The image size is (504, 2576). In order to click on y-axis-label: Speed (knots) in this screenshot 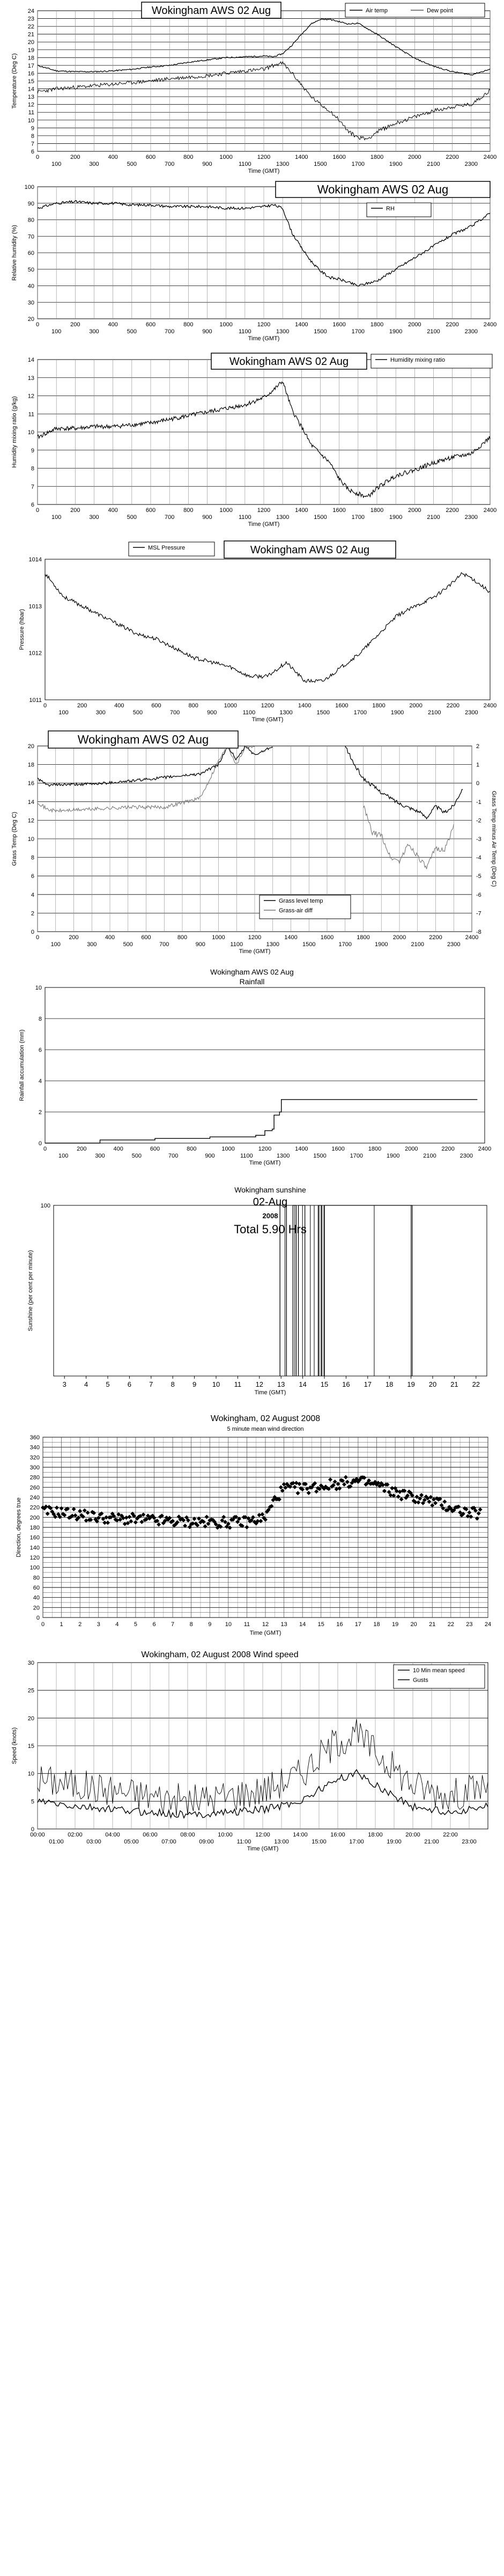, I will do `click(14, 1746)`.